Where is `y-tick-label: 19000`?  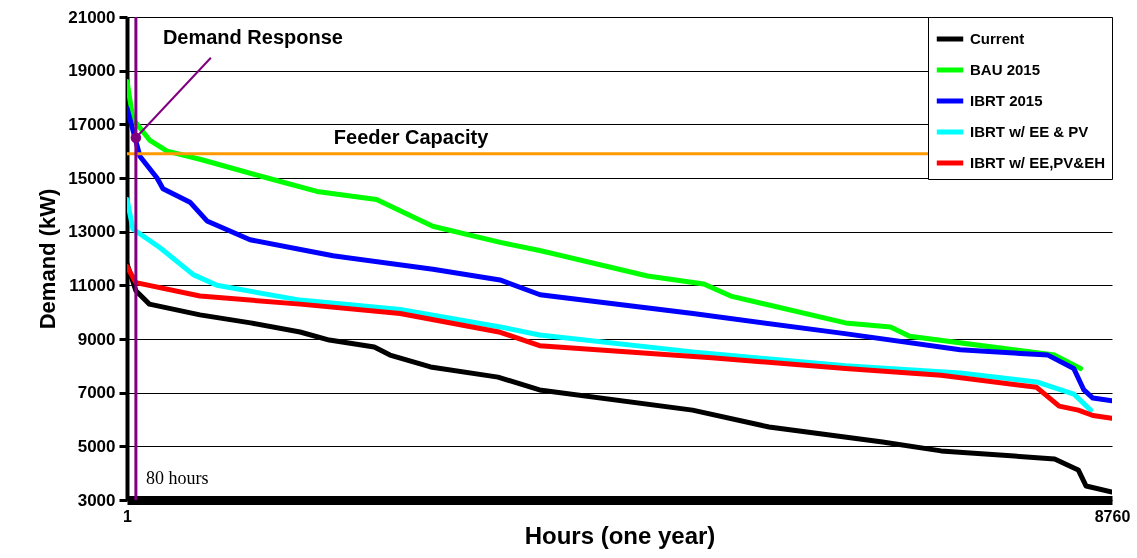 y-tick-label: 19000 is located at coordinates (92, 71).